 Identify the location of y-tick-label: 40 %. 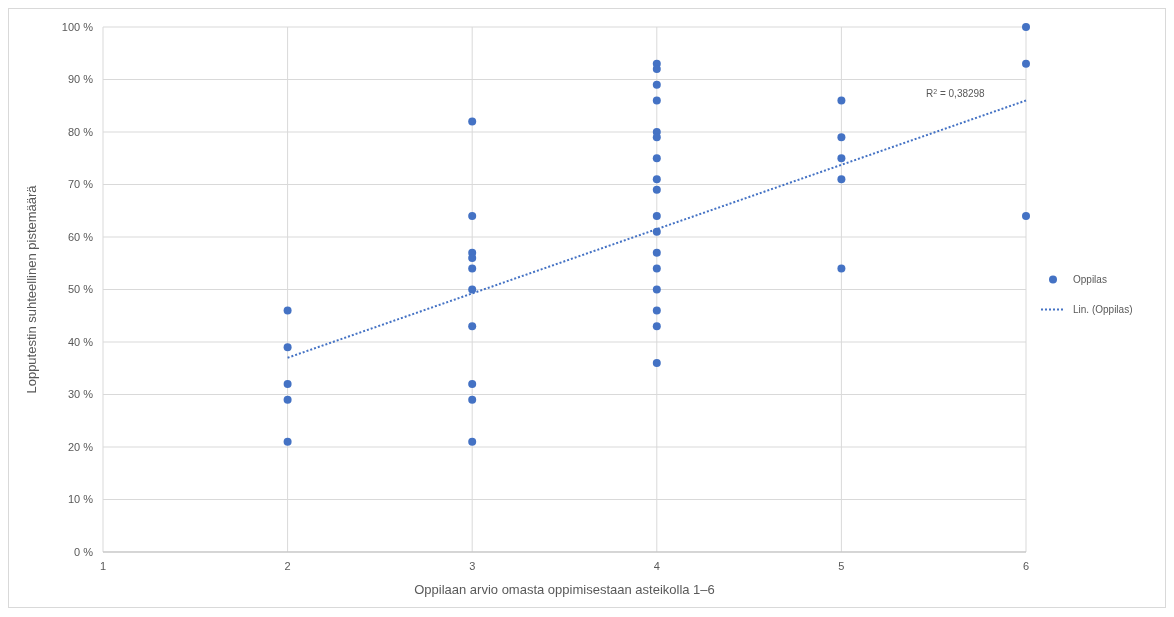
(80, 341).